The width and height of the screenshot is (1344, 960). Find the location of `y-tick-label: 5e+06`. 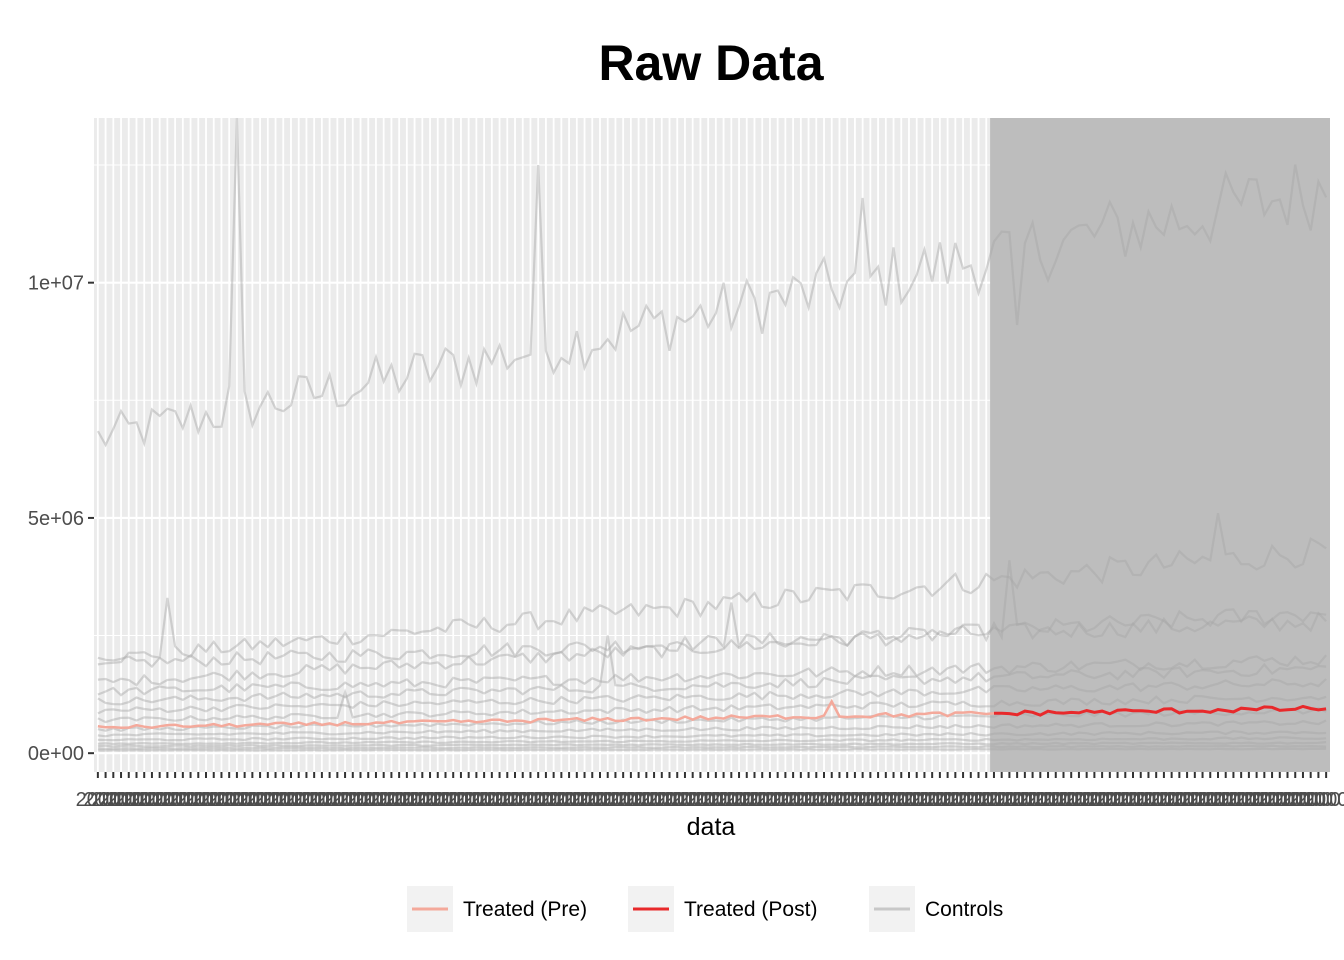

y-tick-label: 5e+06 is located at coordinates (56, 519).